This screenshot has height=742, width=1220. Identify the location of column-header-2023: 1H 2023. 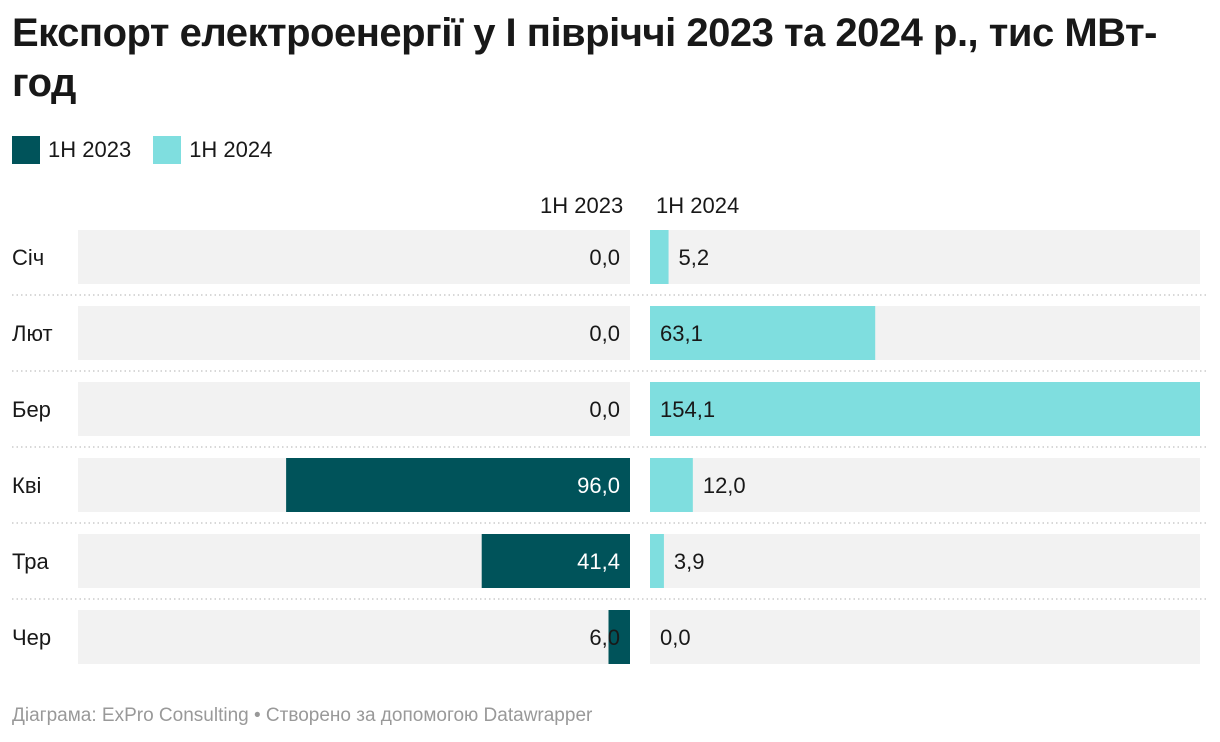
(582, 205).